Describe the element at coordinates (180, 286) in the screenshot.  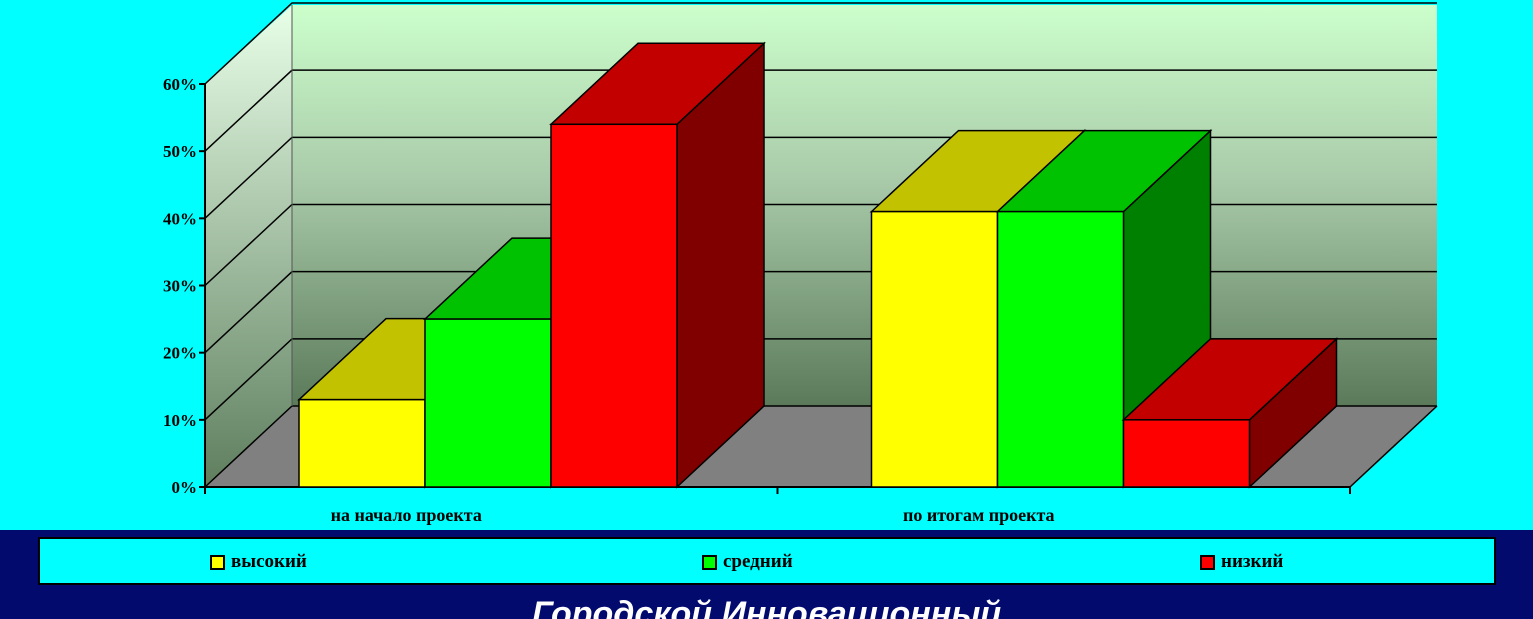
I see `y-tick-label: 30%` at that location.